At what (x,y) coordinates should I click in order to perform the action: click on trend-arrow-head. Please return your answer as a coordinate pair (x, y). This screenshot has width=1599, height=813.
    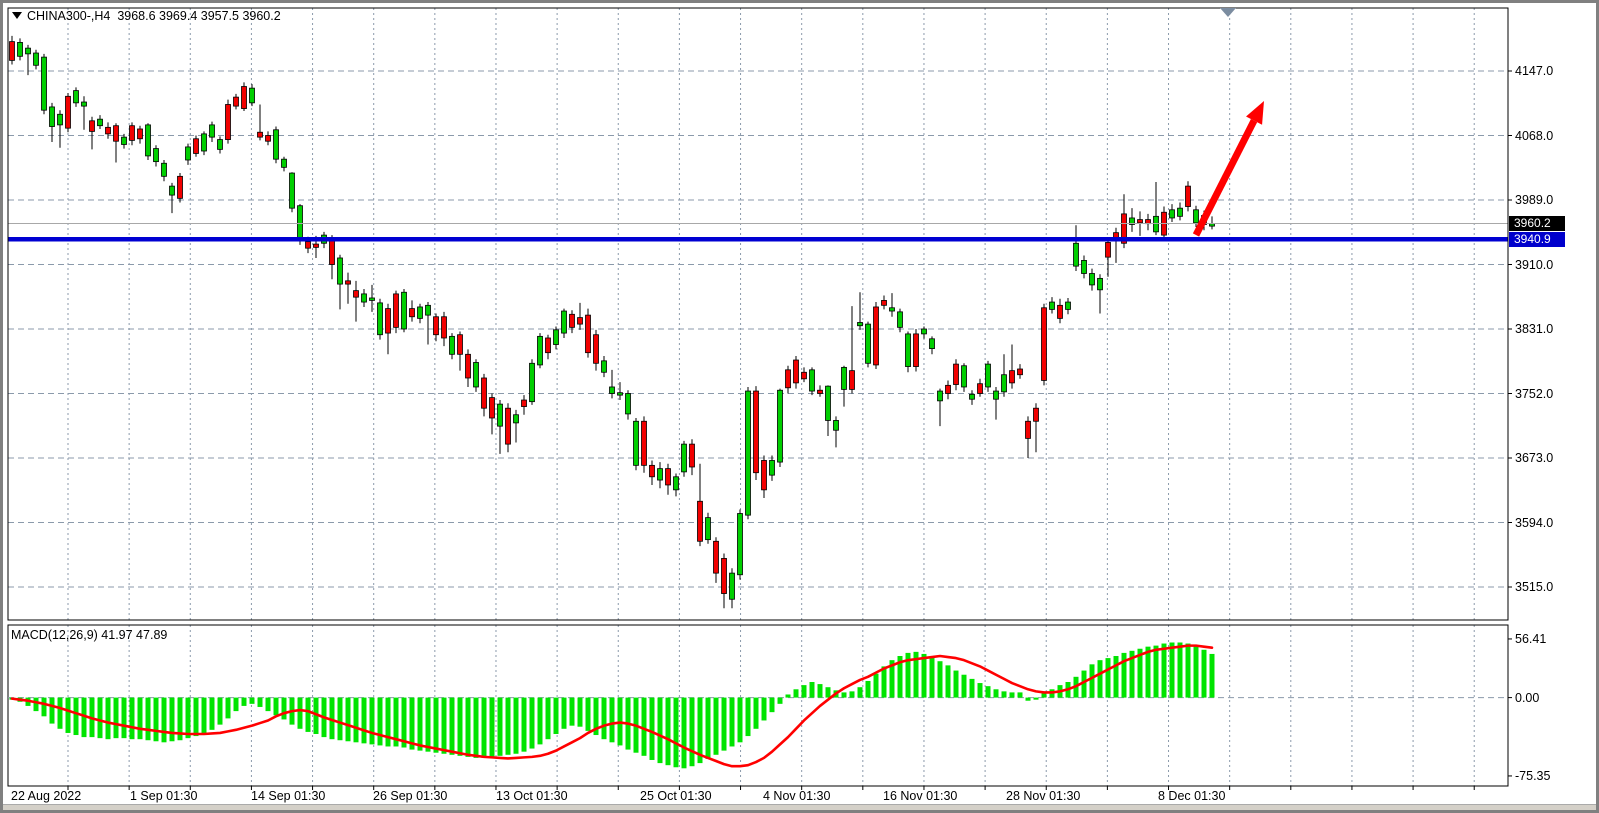
    Looking at the image, I should click on (1255, 113).